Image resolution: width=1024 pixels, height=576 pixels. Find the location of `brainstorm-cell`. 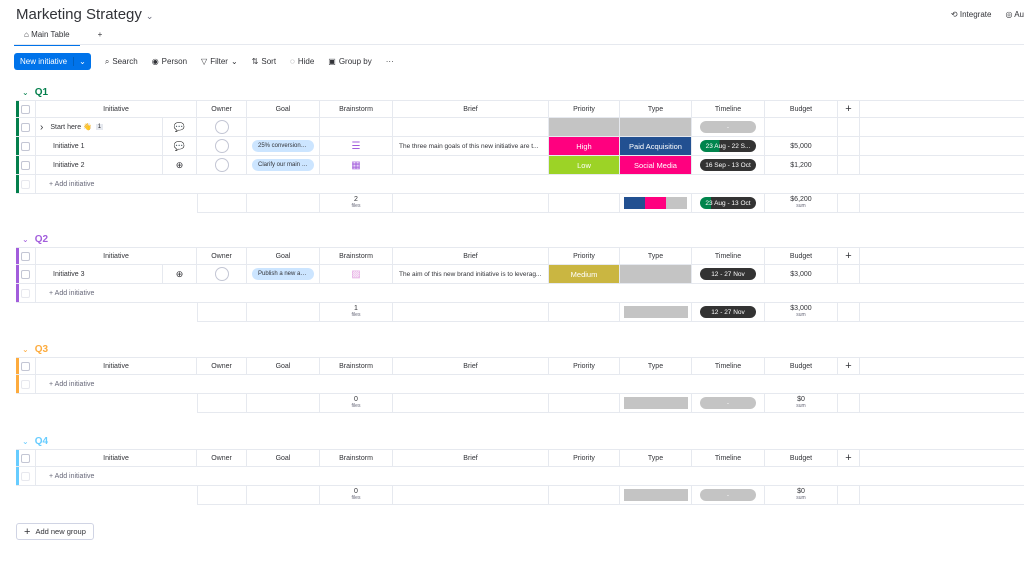

brainstorm-cell is located at coordinates (356, 127).